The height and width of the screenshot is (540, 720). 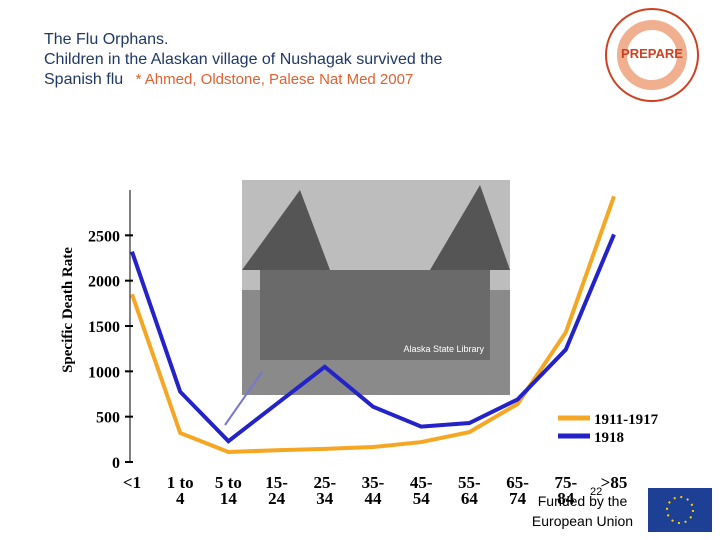 What do you see at coordinates (582, 511) in the screenshot?
I see `funding: Funded by the European Union` at bounding box center [582, 511].